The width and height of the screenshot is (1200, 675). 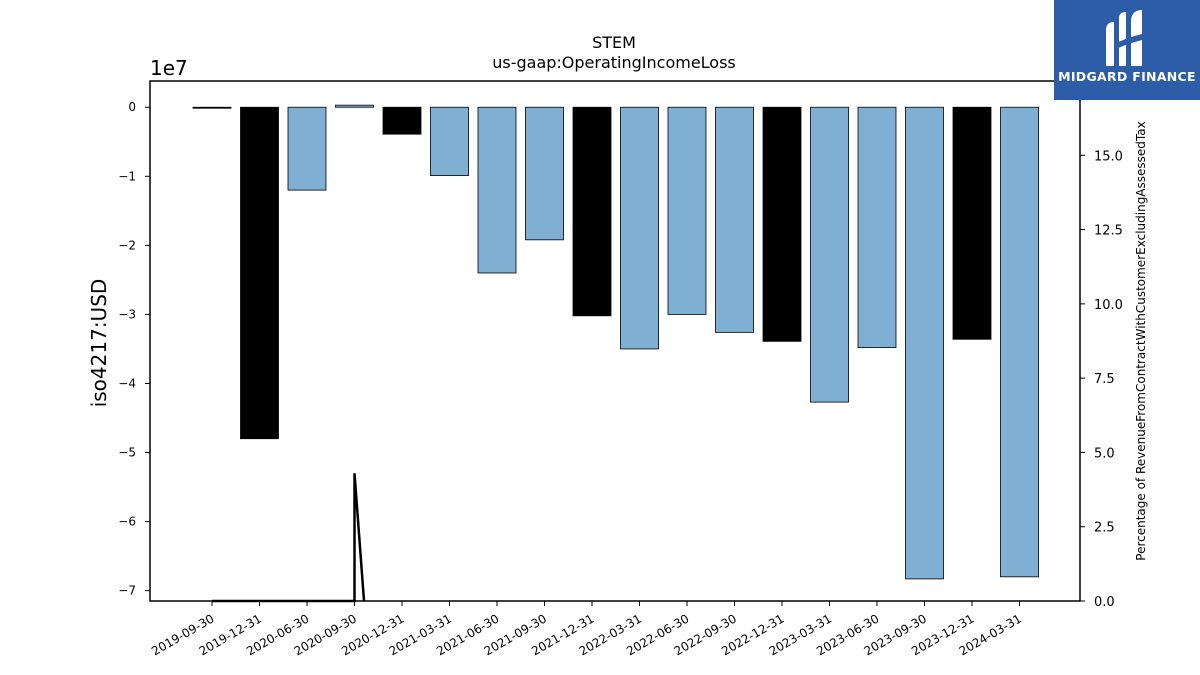 What do you see at coordinates (127, 314) in the screenshot?
I see `y-tick-label: −3` at bounding box center [127, 314].